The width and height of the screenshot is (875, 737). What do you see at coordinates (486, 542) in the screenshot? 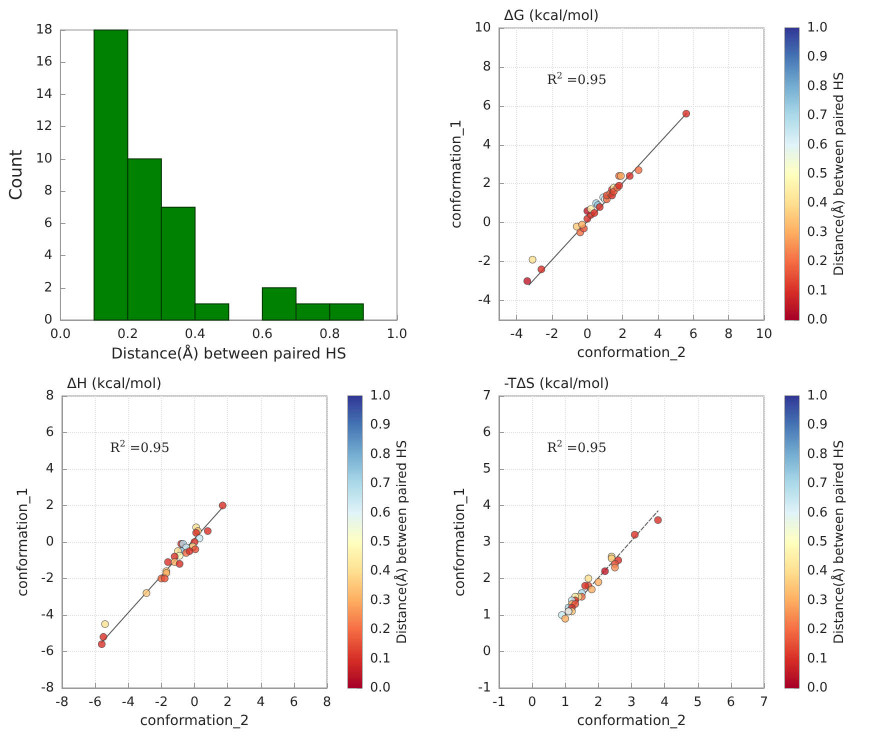
I see `y-tick-label: 3` at bounding box center [486, 542].